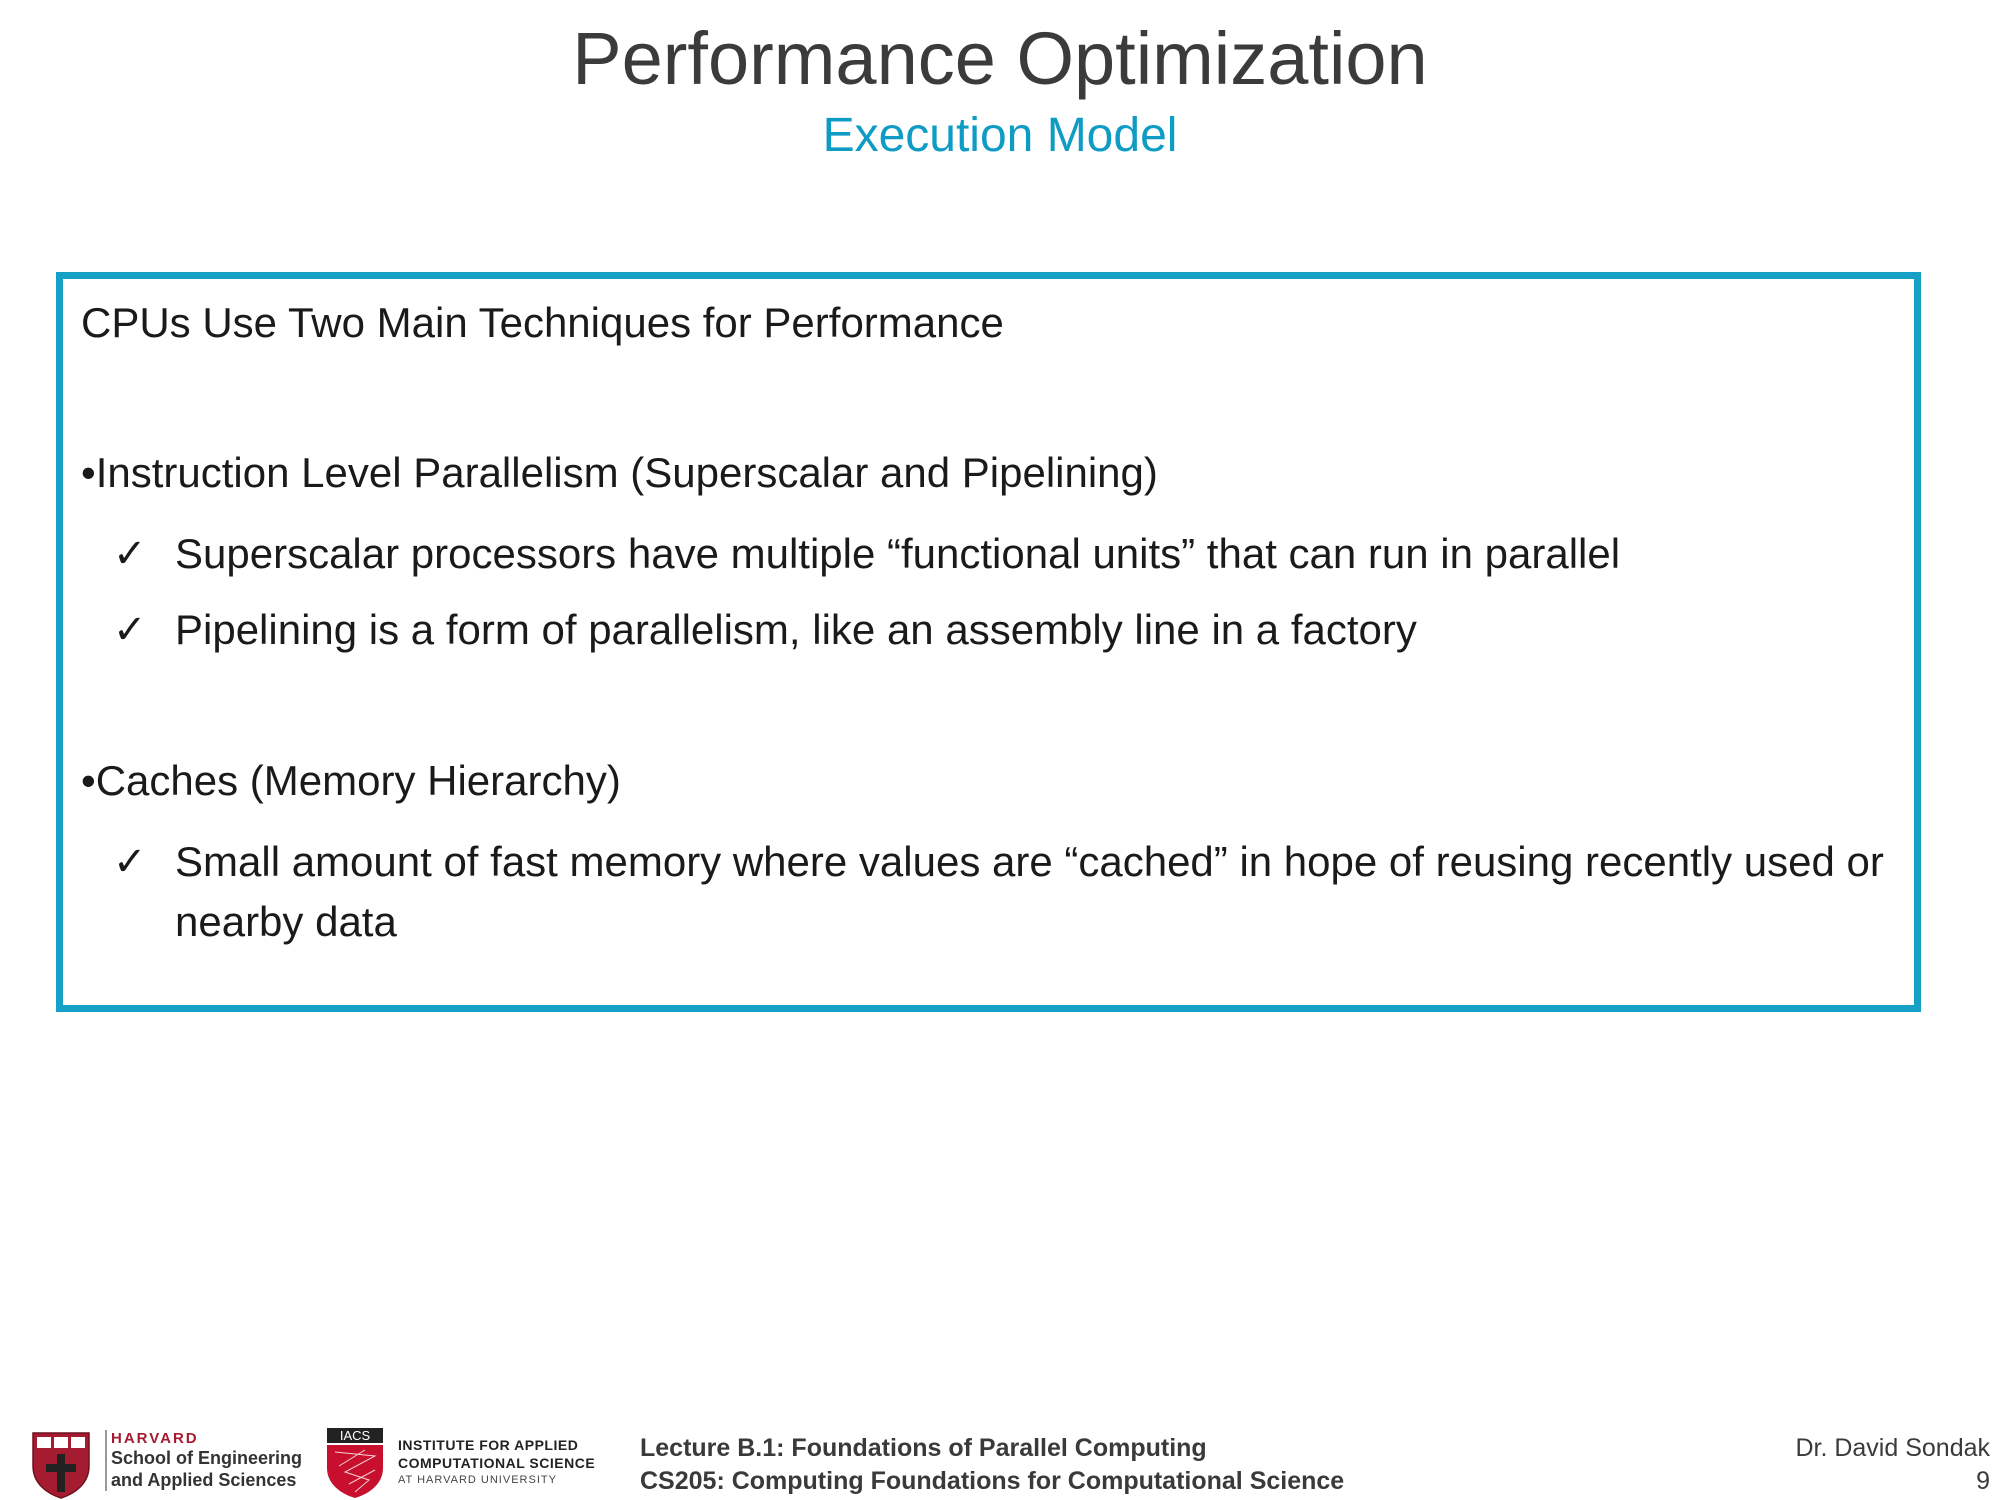  I want to click on iacs-line2: COMPUTATIONAL SCIENCE, so click(497, 1463).